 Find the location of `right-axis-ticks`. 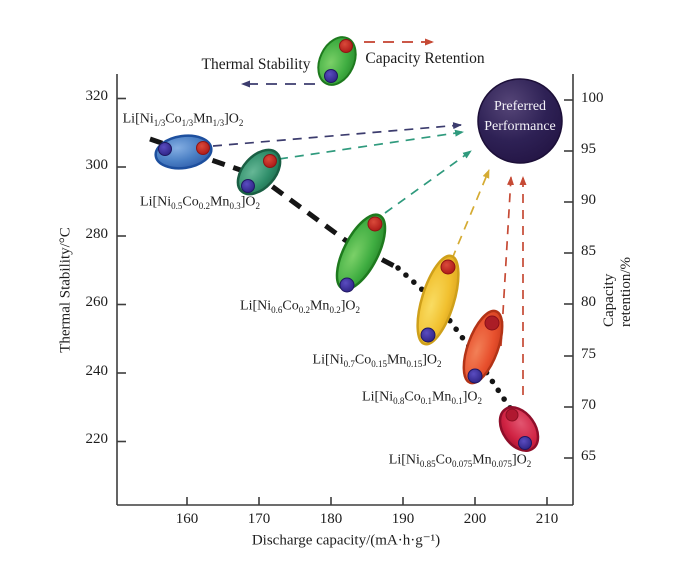

right-axis-ticks is located at coordinates (568, 279).